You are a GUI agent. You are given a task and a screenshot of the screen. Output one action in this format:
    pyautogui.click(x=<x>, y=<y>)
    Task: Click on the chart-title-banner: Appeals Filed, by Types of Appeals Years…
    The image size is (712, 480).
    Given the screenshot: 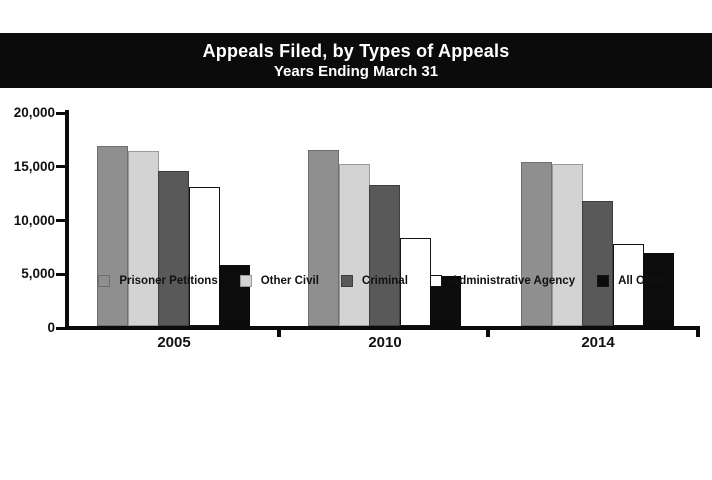 What is the action you would take?
    pyautogui.click(x=356, y=60)
    